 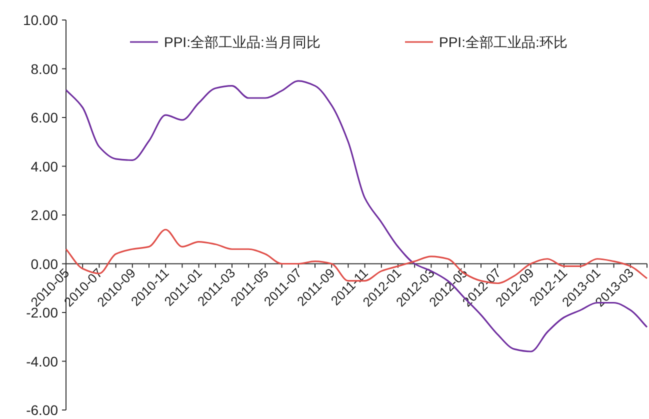 What do you see at coordinates (503, 42) in the screenshot?
I see `legend-label: PPI:全部工业品:环比` at bounding box center [503, 42].